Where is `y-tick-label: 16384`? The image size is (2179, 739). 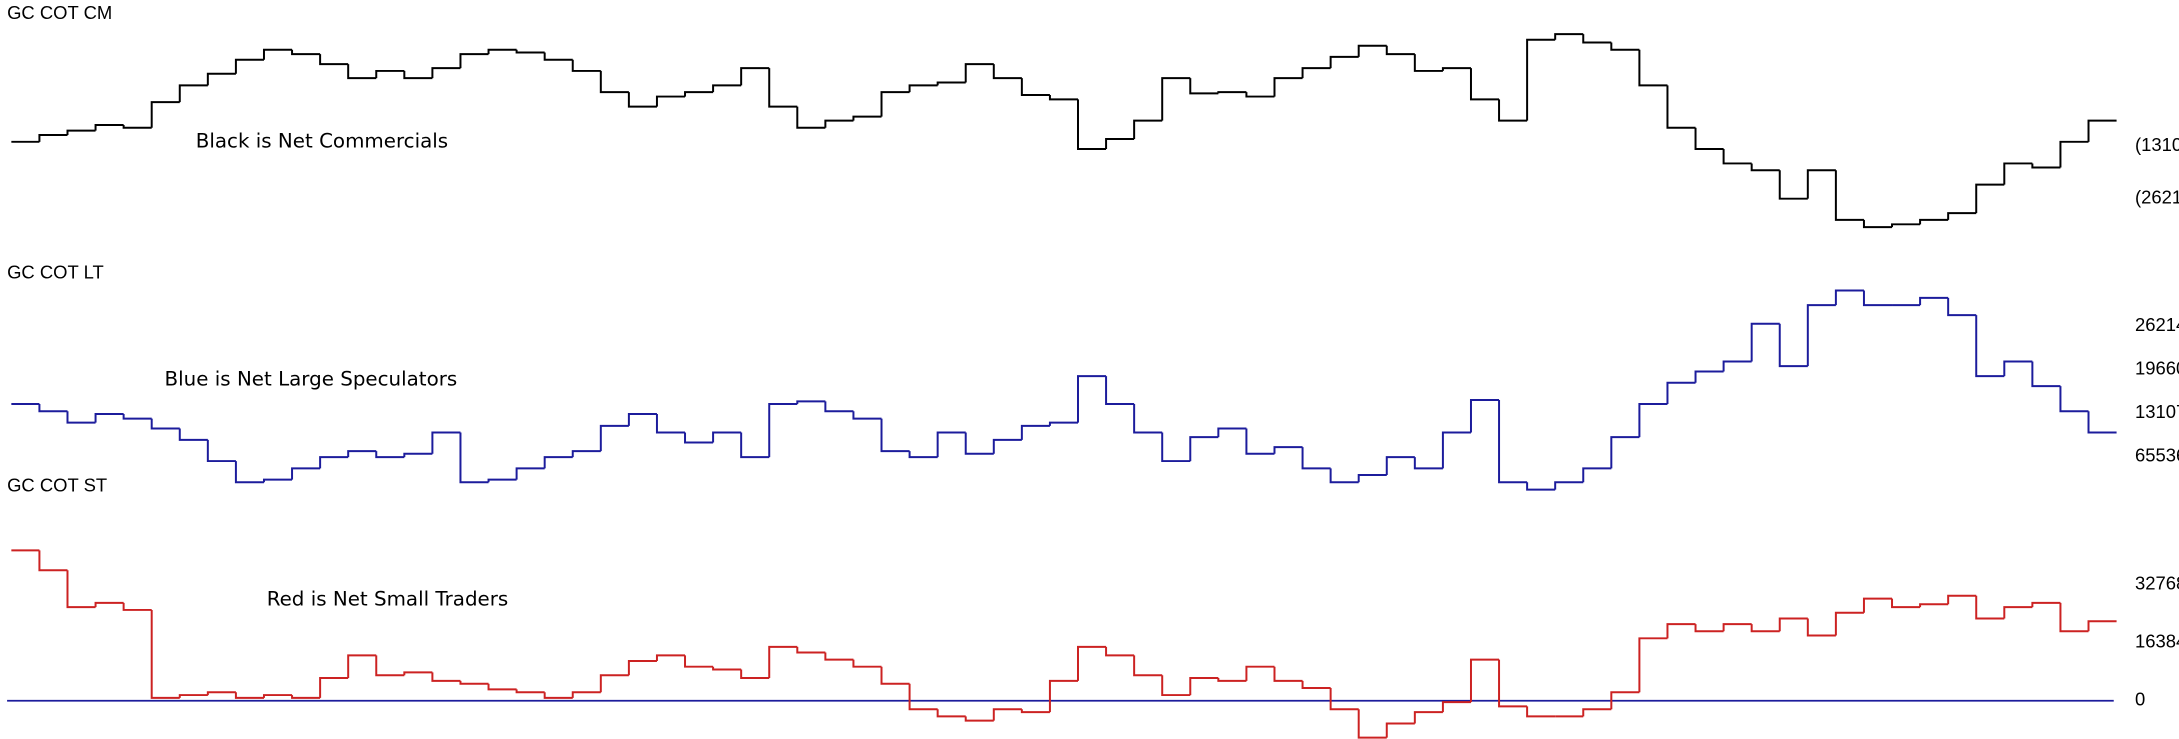
y-tick-label: 16384 is located at coordinates (2157, 641).